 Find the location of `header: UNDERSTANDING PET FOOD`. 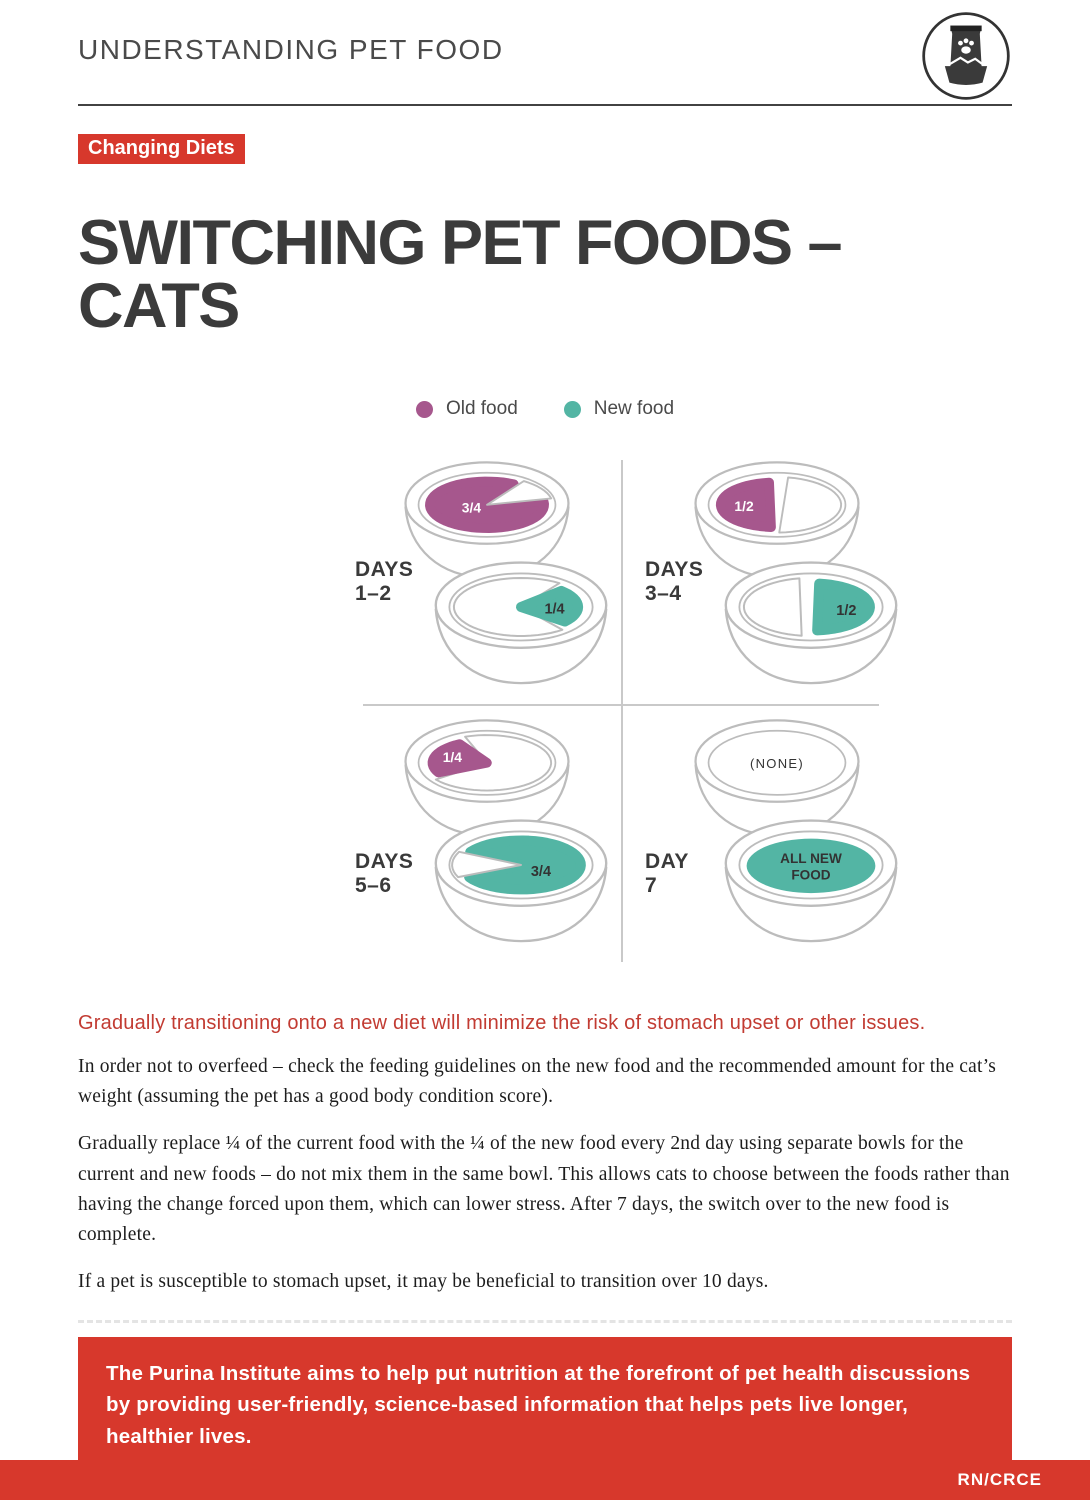

header: UNDERSTANDING PET FOOD is located at coordinates (545, 52).